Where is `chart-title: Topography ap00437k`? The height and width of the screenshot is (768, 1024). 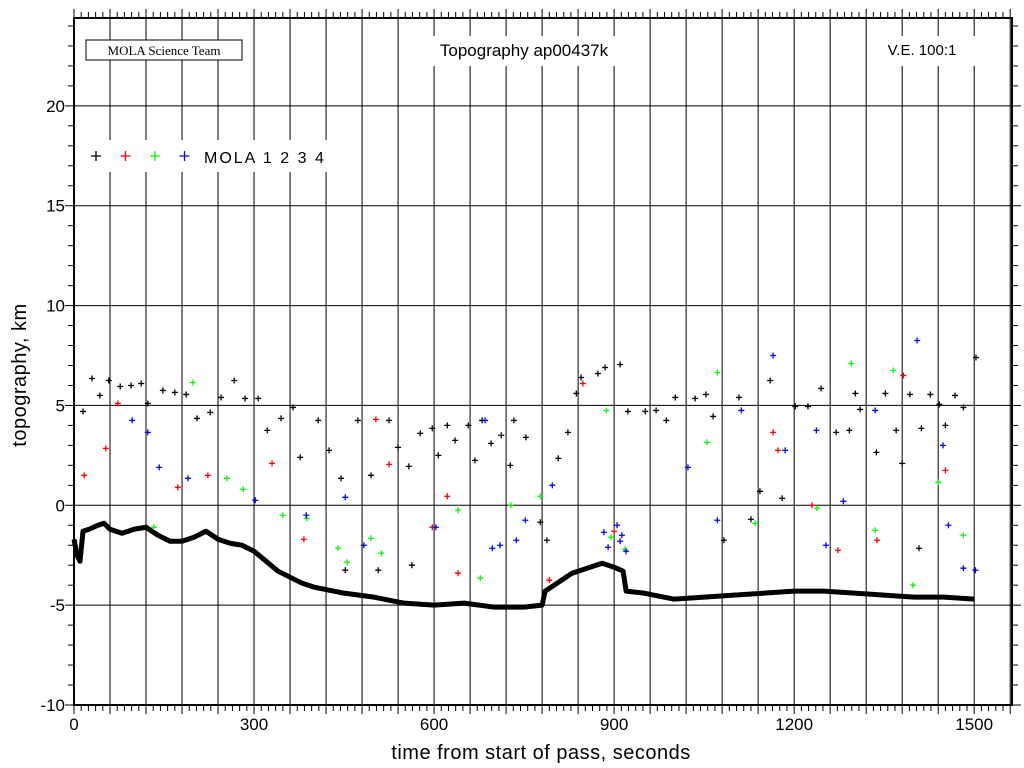 chart-title: Topography ap00437k is located at coordinates (524, 50).